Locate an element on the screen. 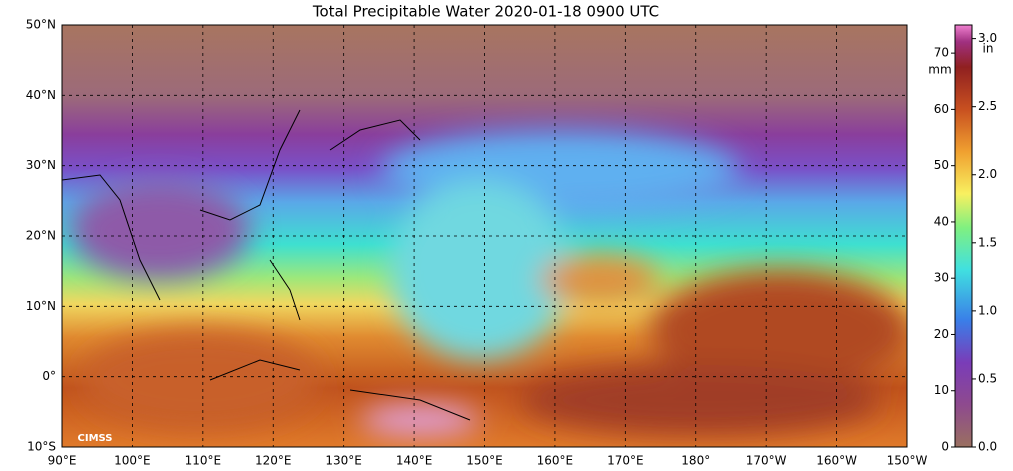 The width and height of the screenshot is (1013, 471). in-tick-label: 1.5 is located at coordinates (987, 242).